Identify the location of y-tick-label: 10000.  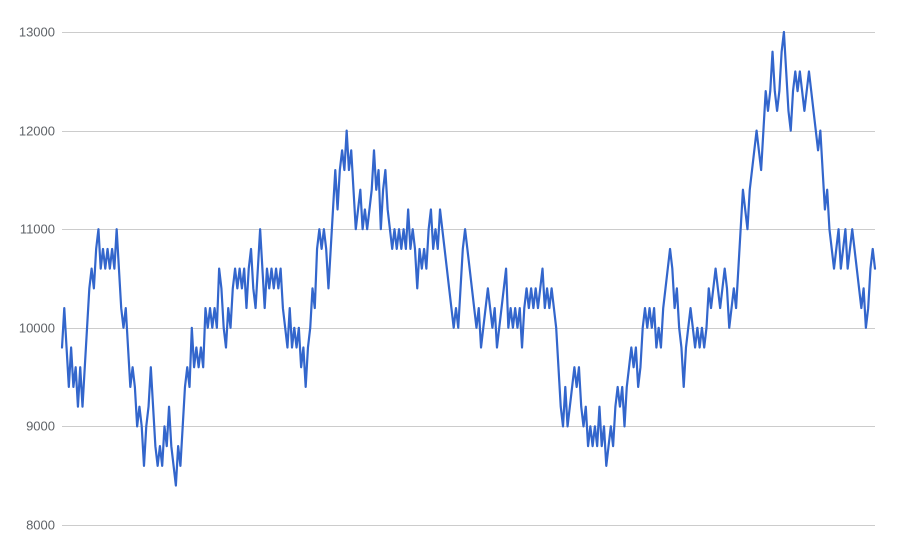
(37, 328).